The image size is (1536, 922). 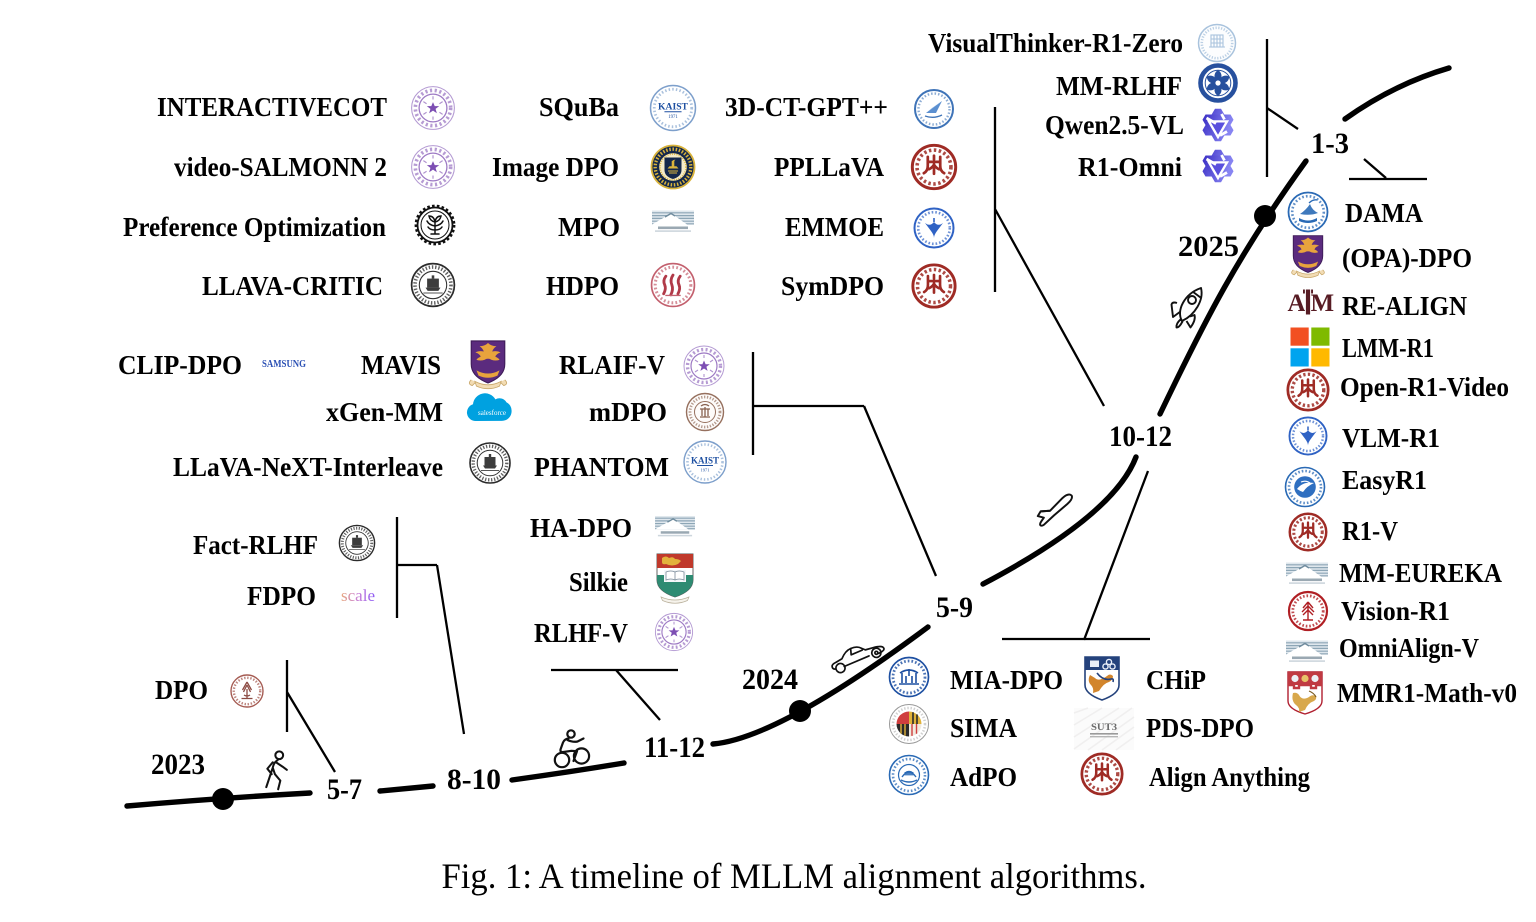 What do you see at coordinates (1424, 387) in the screenshot?
I see `svg-text: Open-R1-Video` at bounding box center [1424, 387].